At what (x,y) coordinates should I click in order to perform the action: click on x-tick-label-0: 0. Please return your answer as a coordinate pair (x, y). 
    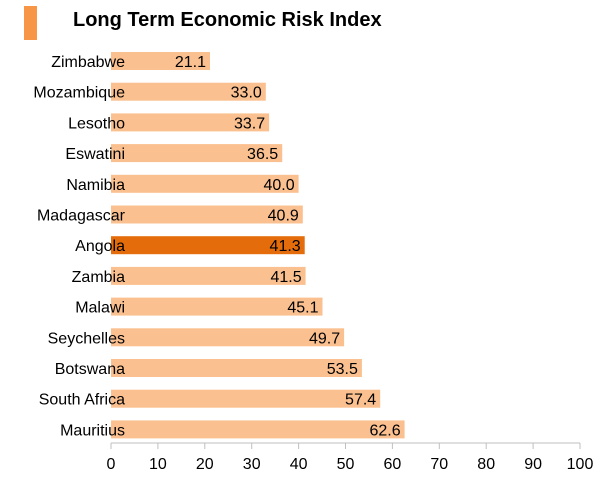
    Looking at the image, I should click on (111, 464).